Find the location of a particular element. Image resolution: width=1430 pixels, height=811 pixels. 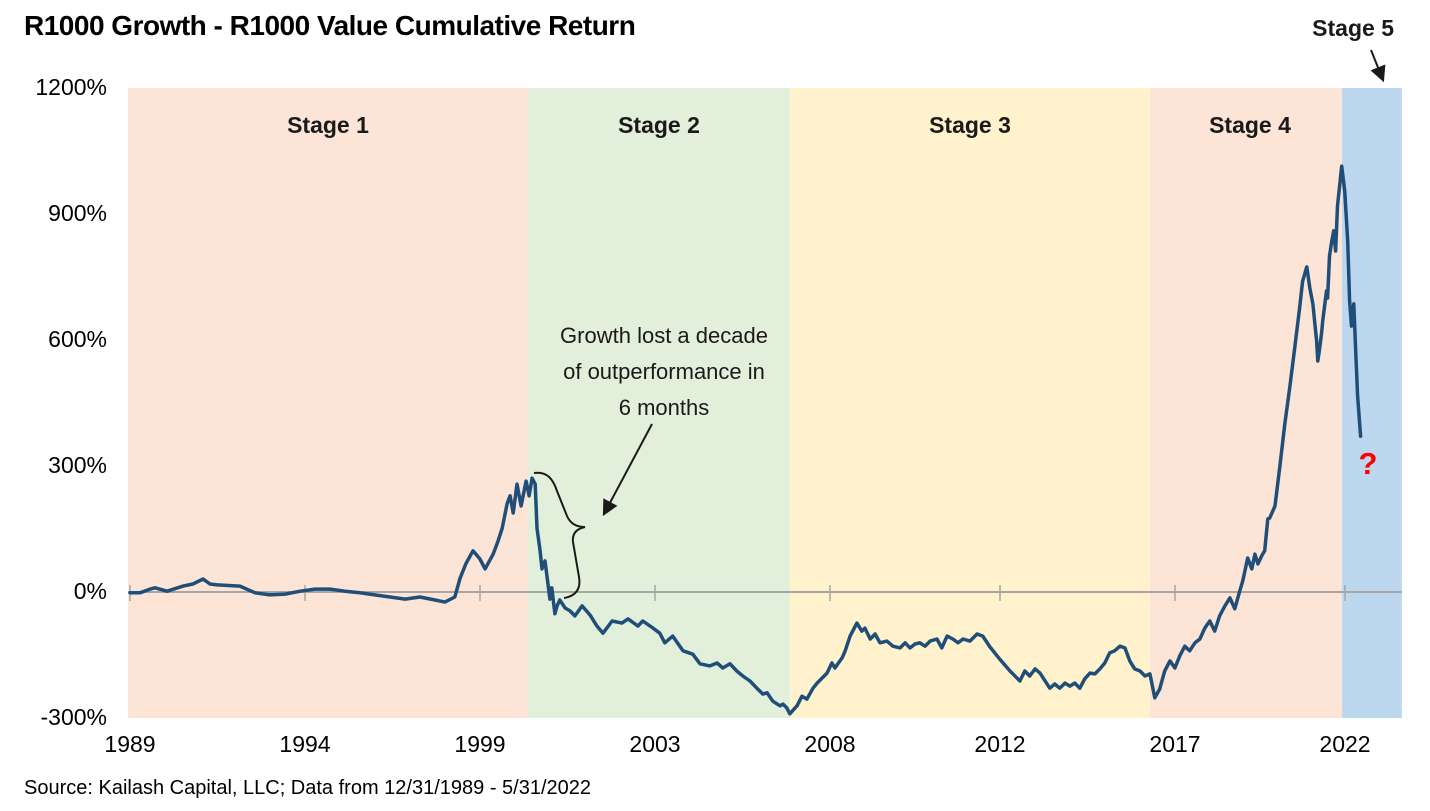

annotation-line-2: of outperformance in is located at coordinates (664, 371).